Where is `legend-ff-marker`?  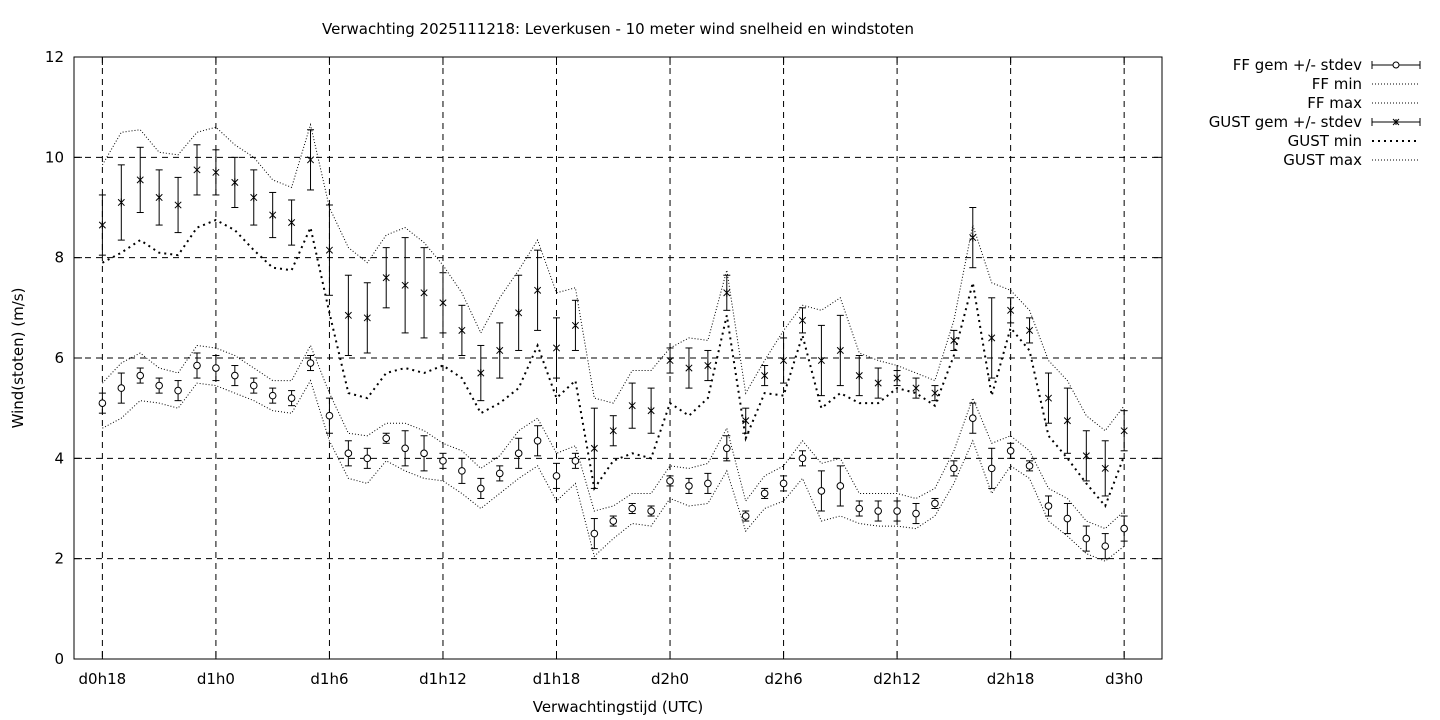 legend-ff-marker is located at coordinates (1396, 65).